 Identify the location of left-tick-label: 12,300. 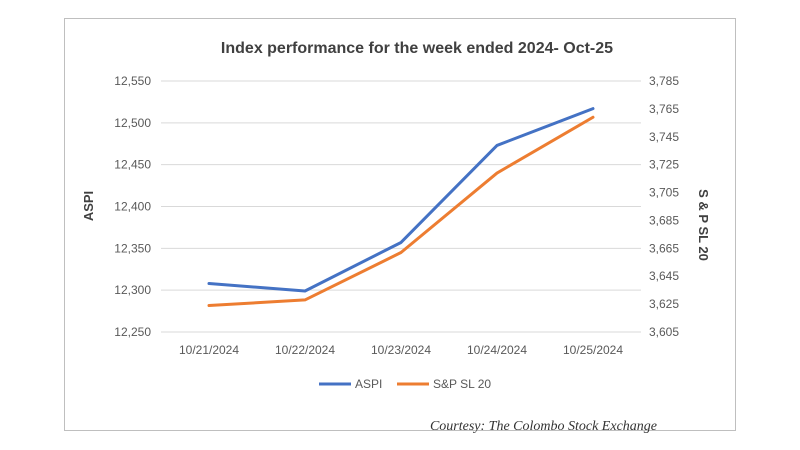
(132, 290).